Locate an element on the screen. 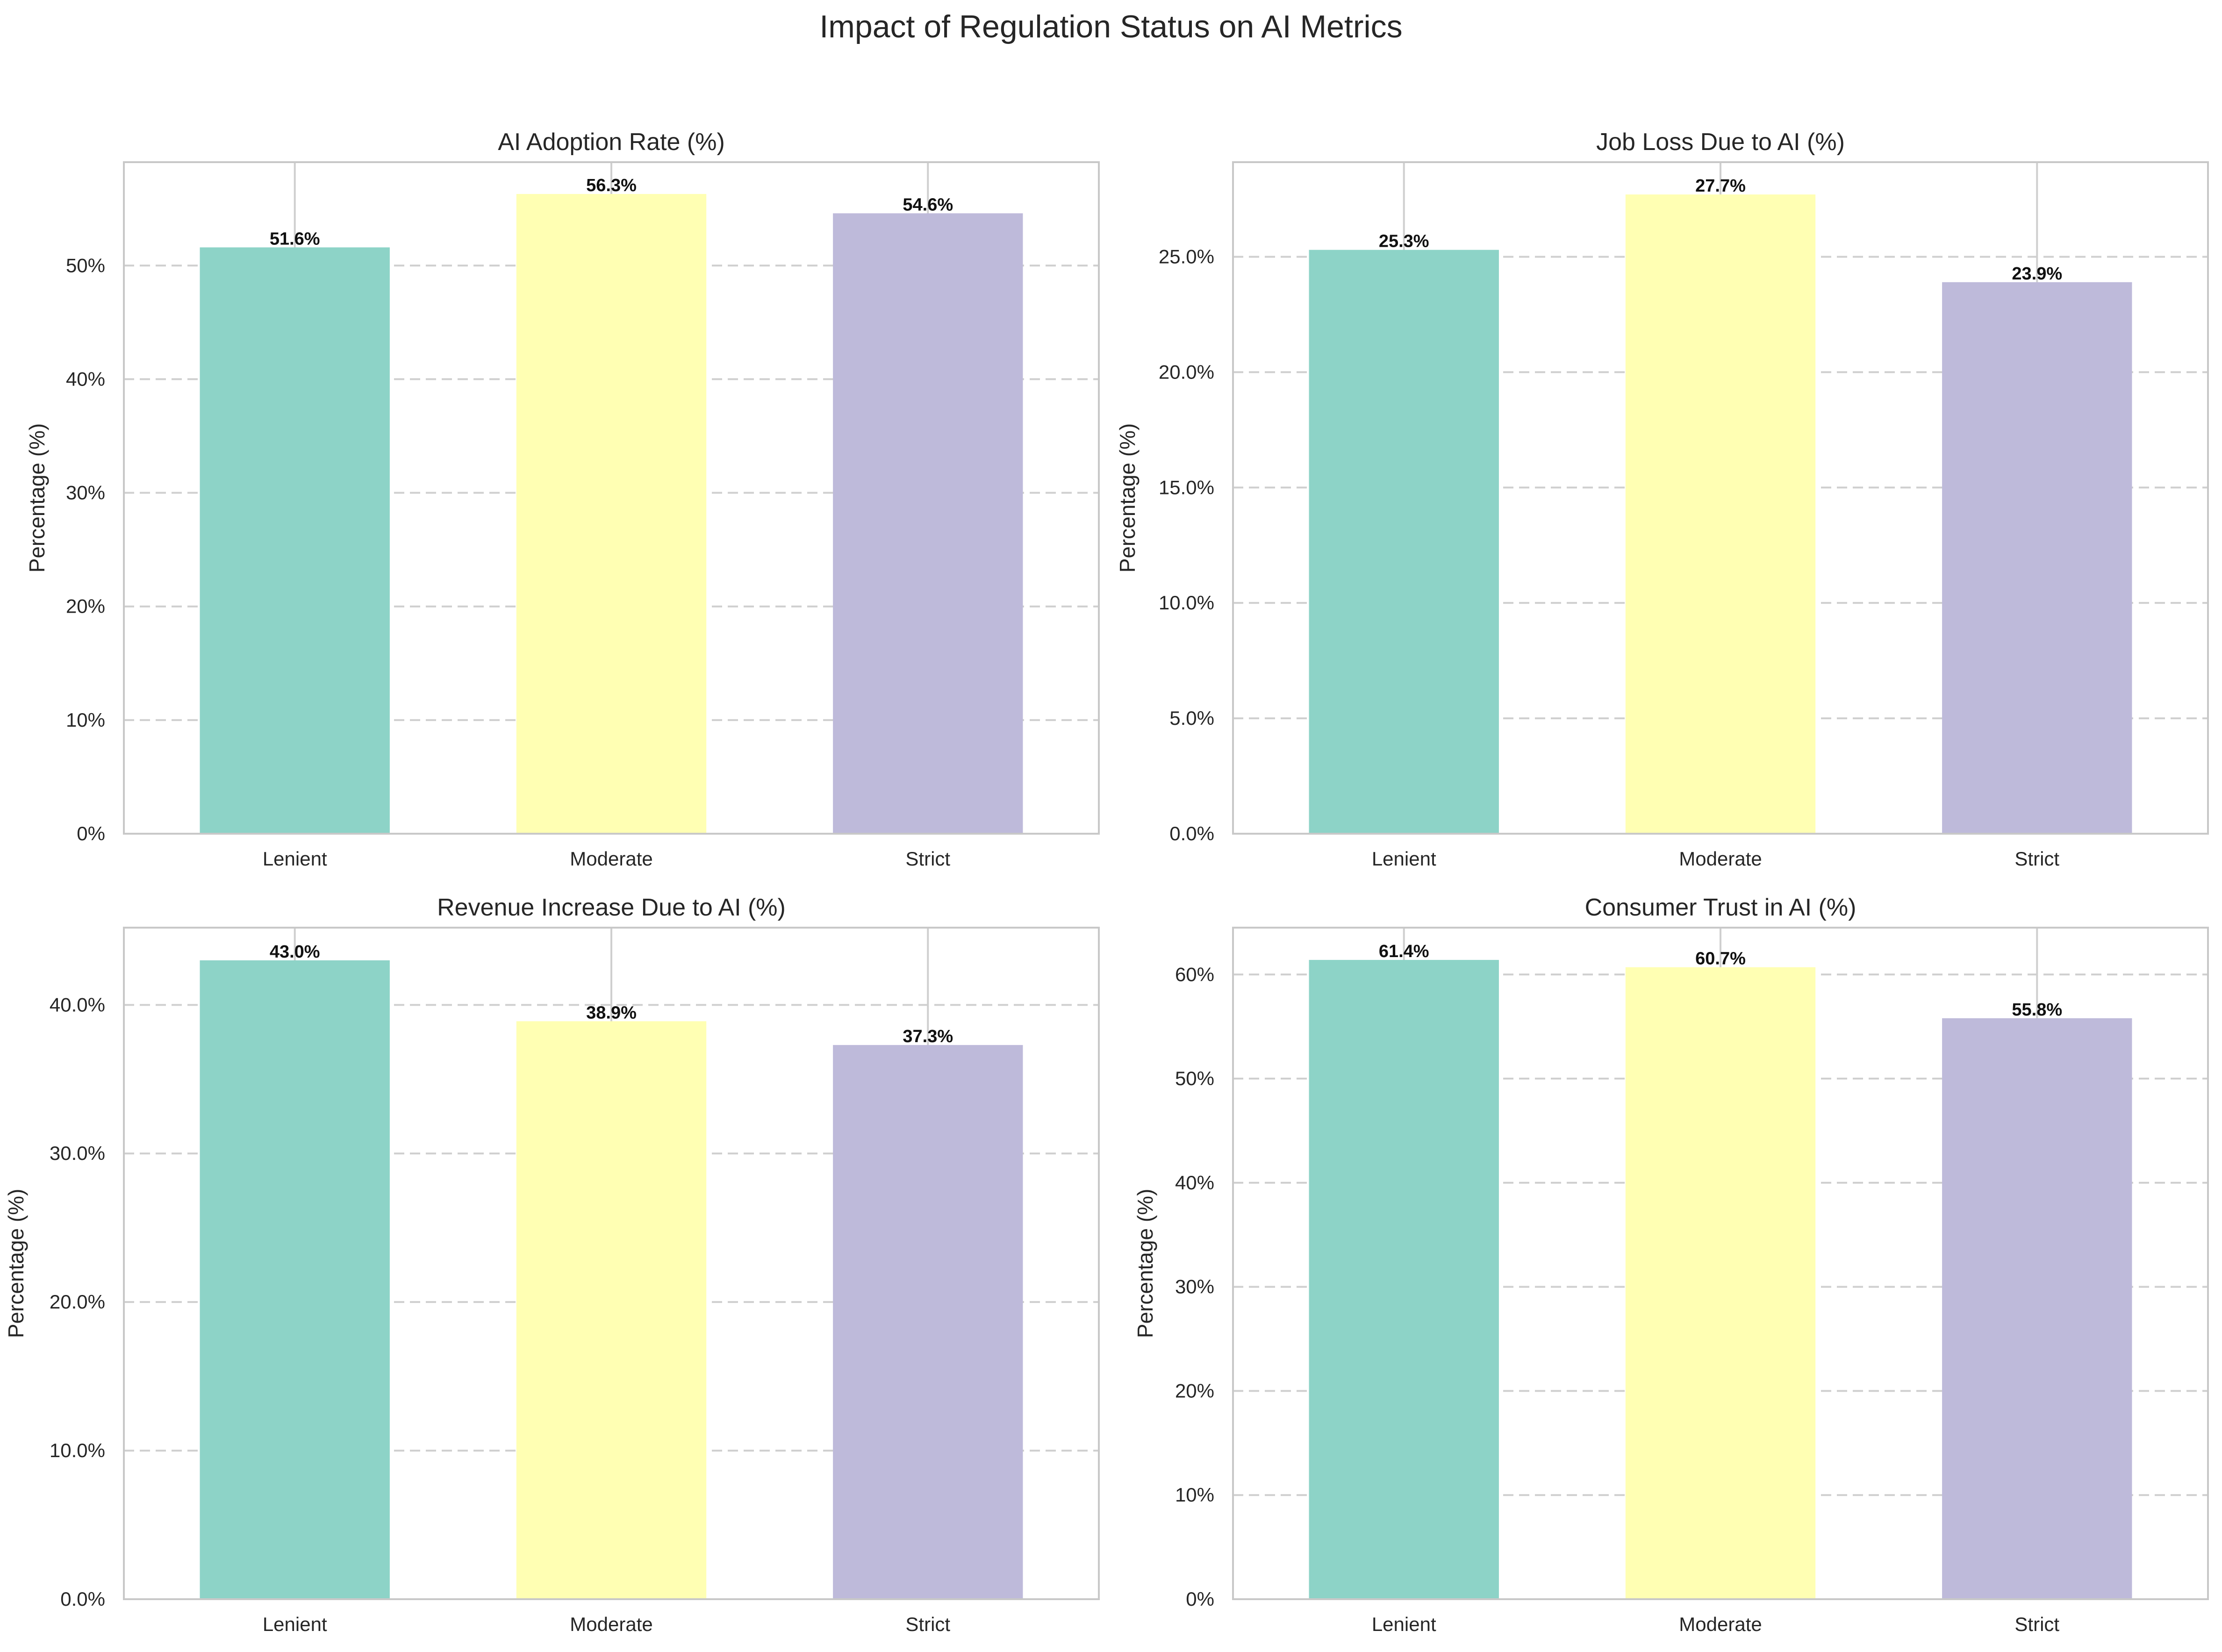 The width and height of the screenshot is (2222, 1652). data-label-lenient: 61.4% is located at coordinates (1404, 951).